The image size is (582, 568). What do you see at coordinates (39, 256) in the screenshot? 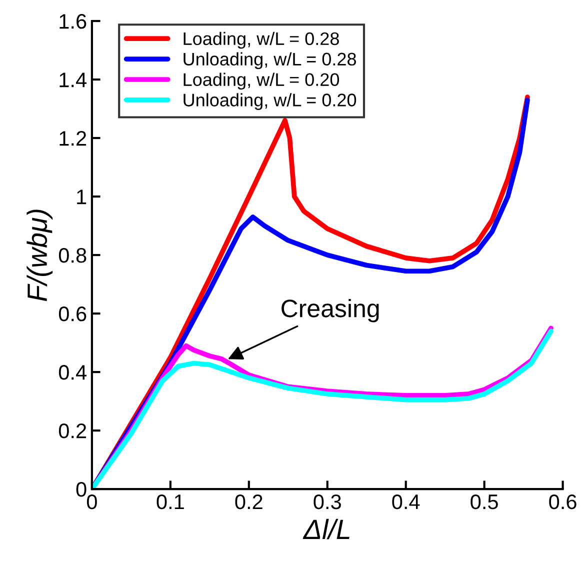
I see `y-axis-title: F/(wbμ)` at bounding box center [39, 256].